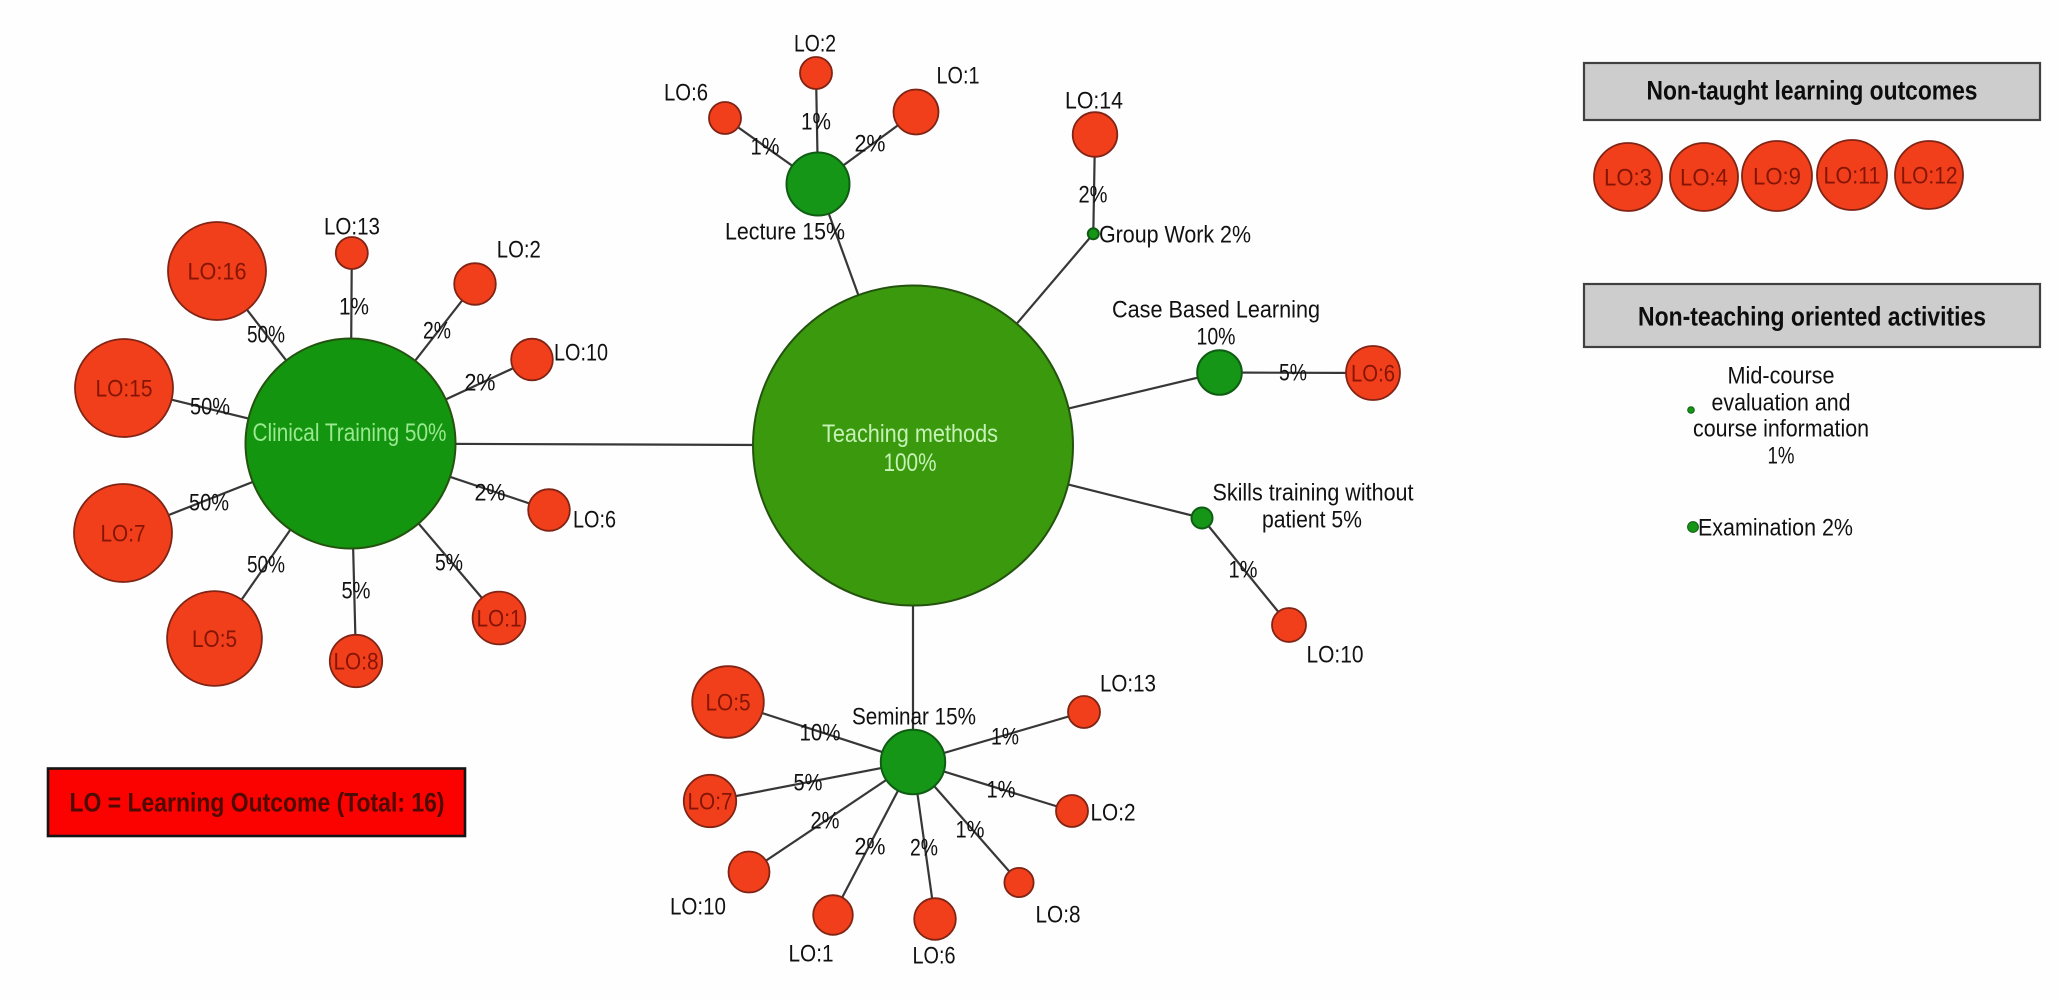 This screenshot has width=2059, height=1001. I want to click on svg-text: course information, so click(1781, 429).